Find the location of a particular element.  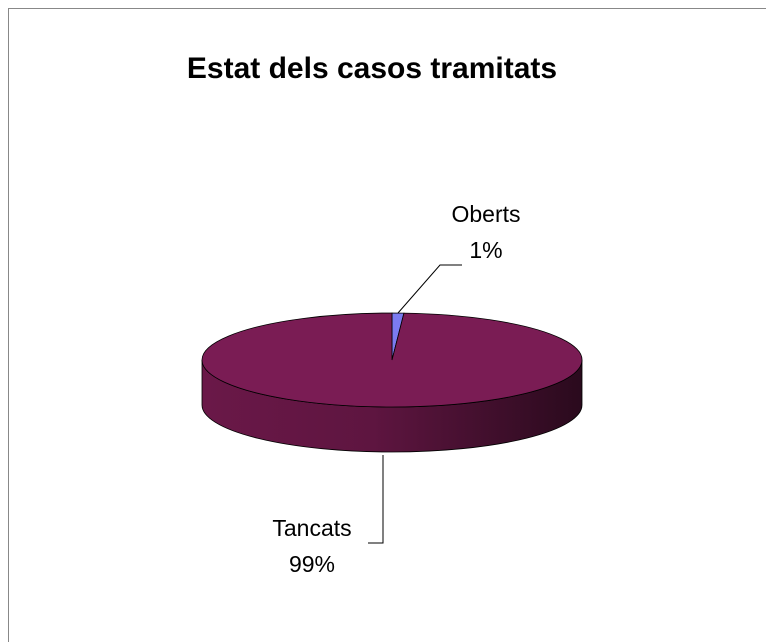

slice-value-label: 99% is located at coordinates (312, 564).